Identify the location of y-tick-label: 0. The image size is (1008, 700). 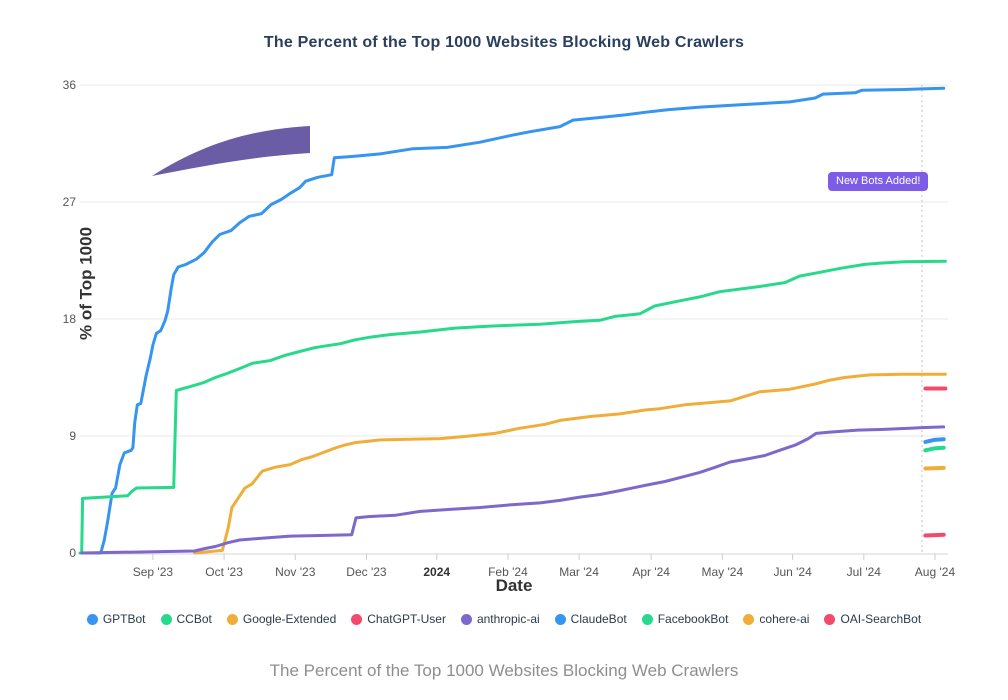
(72, 553).